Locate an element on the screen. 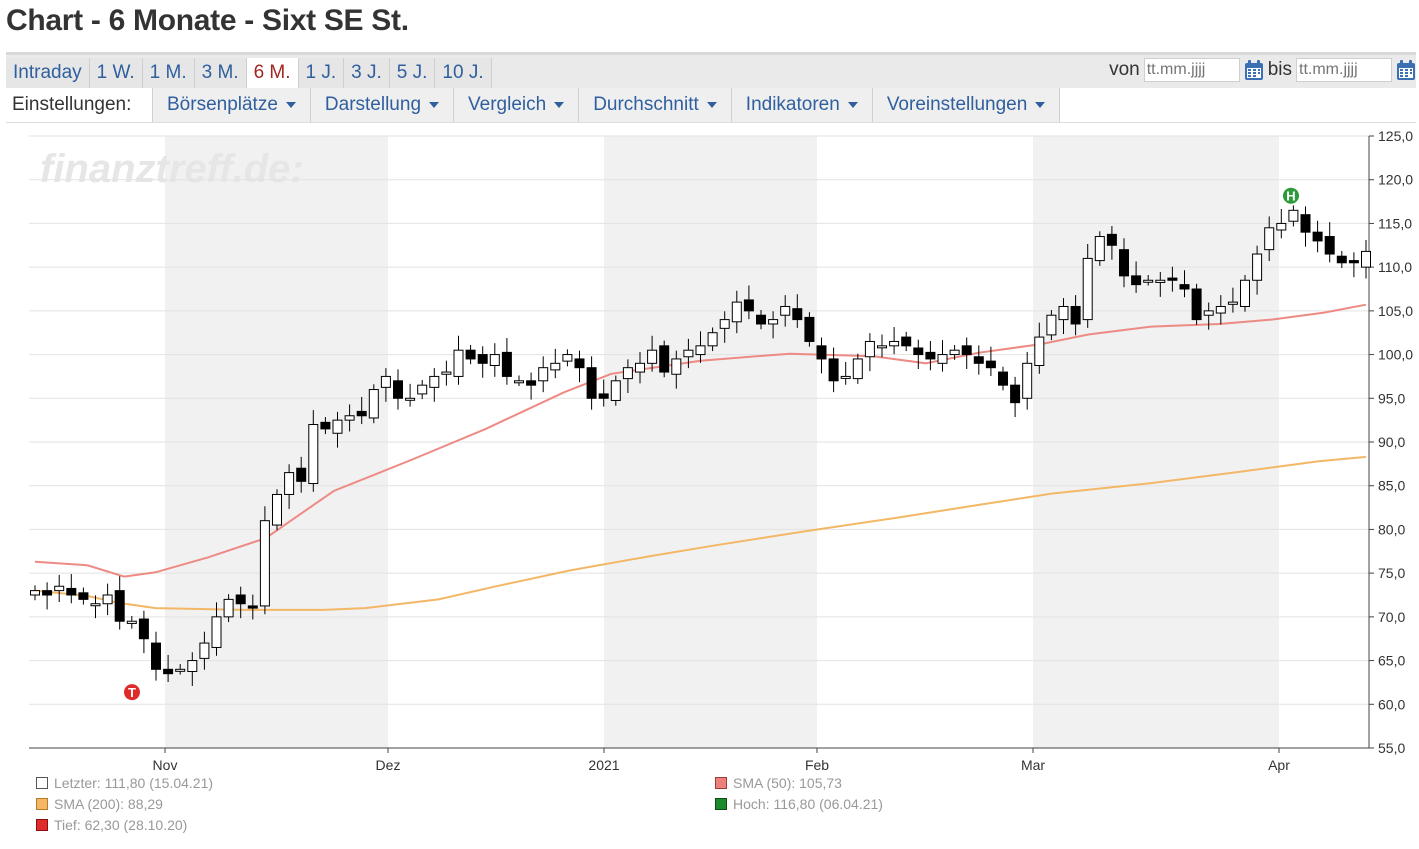 This screenshot has width=1419, height=849. period-tab: 6 M. is located at coordinates (272, 73).